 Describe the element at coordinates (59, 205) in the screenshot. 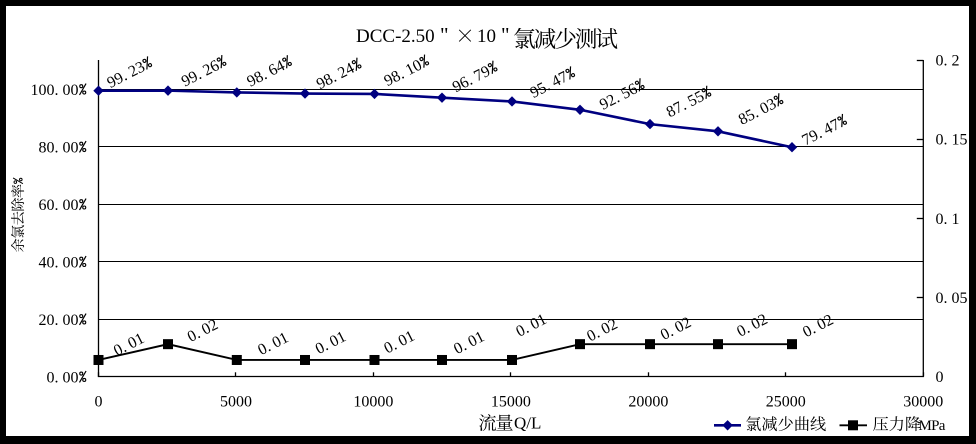

I see `svg-text: 60. 00` at that location.